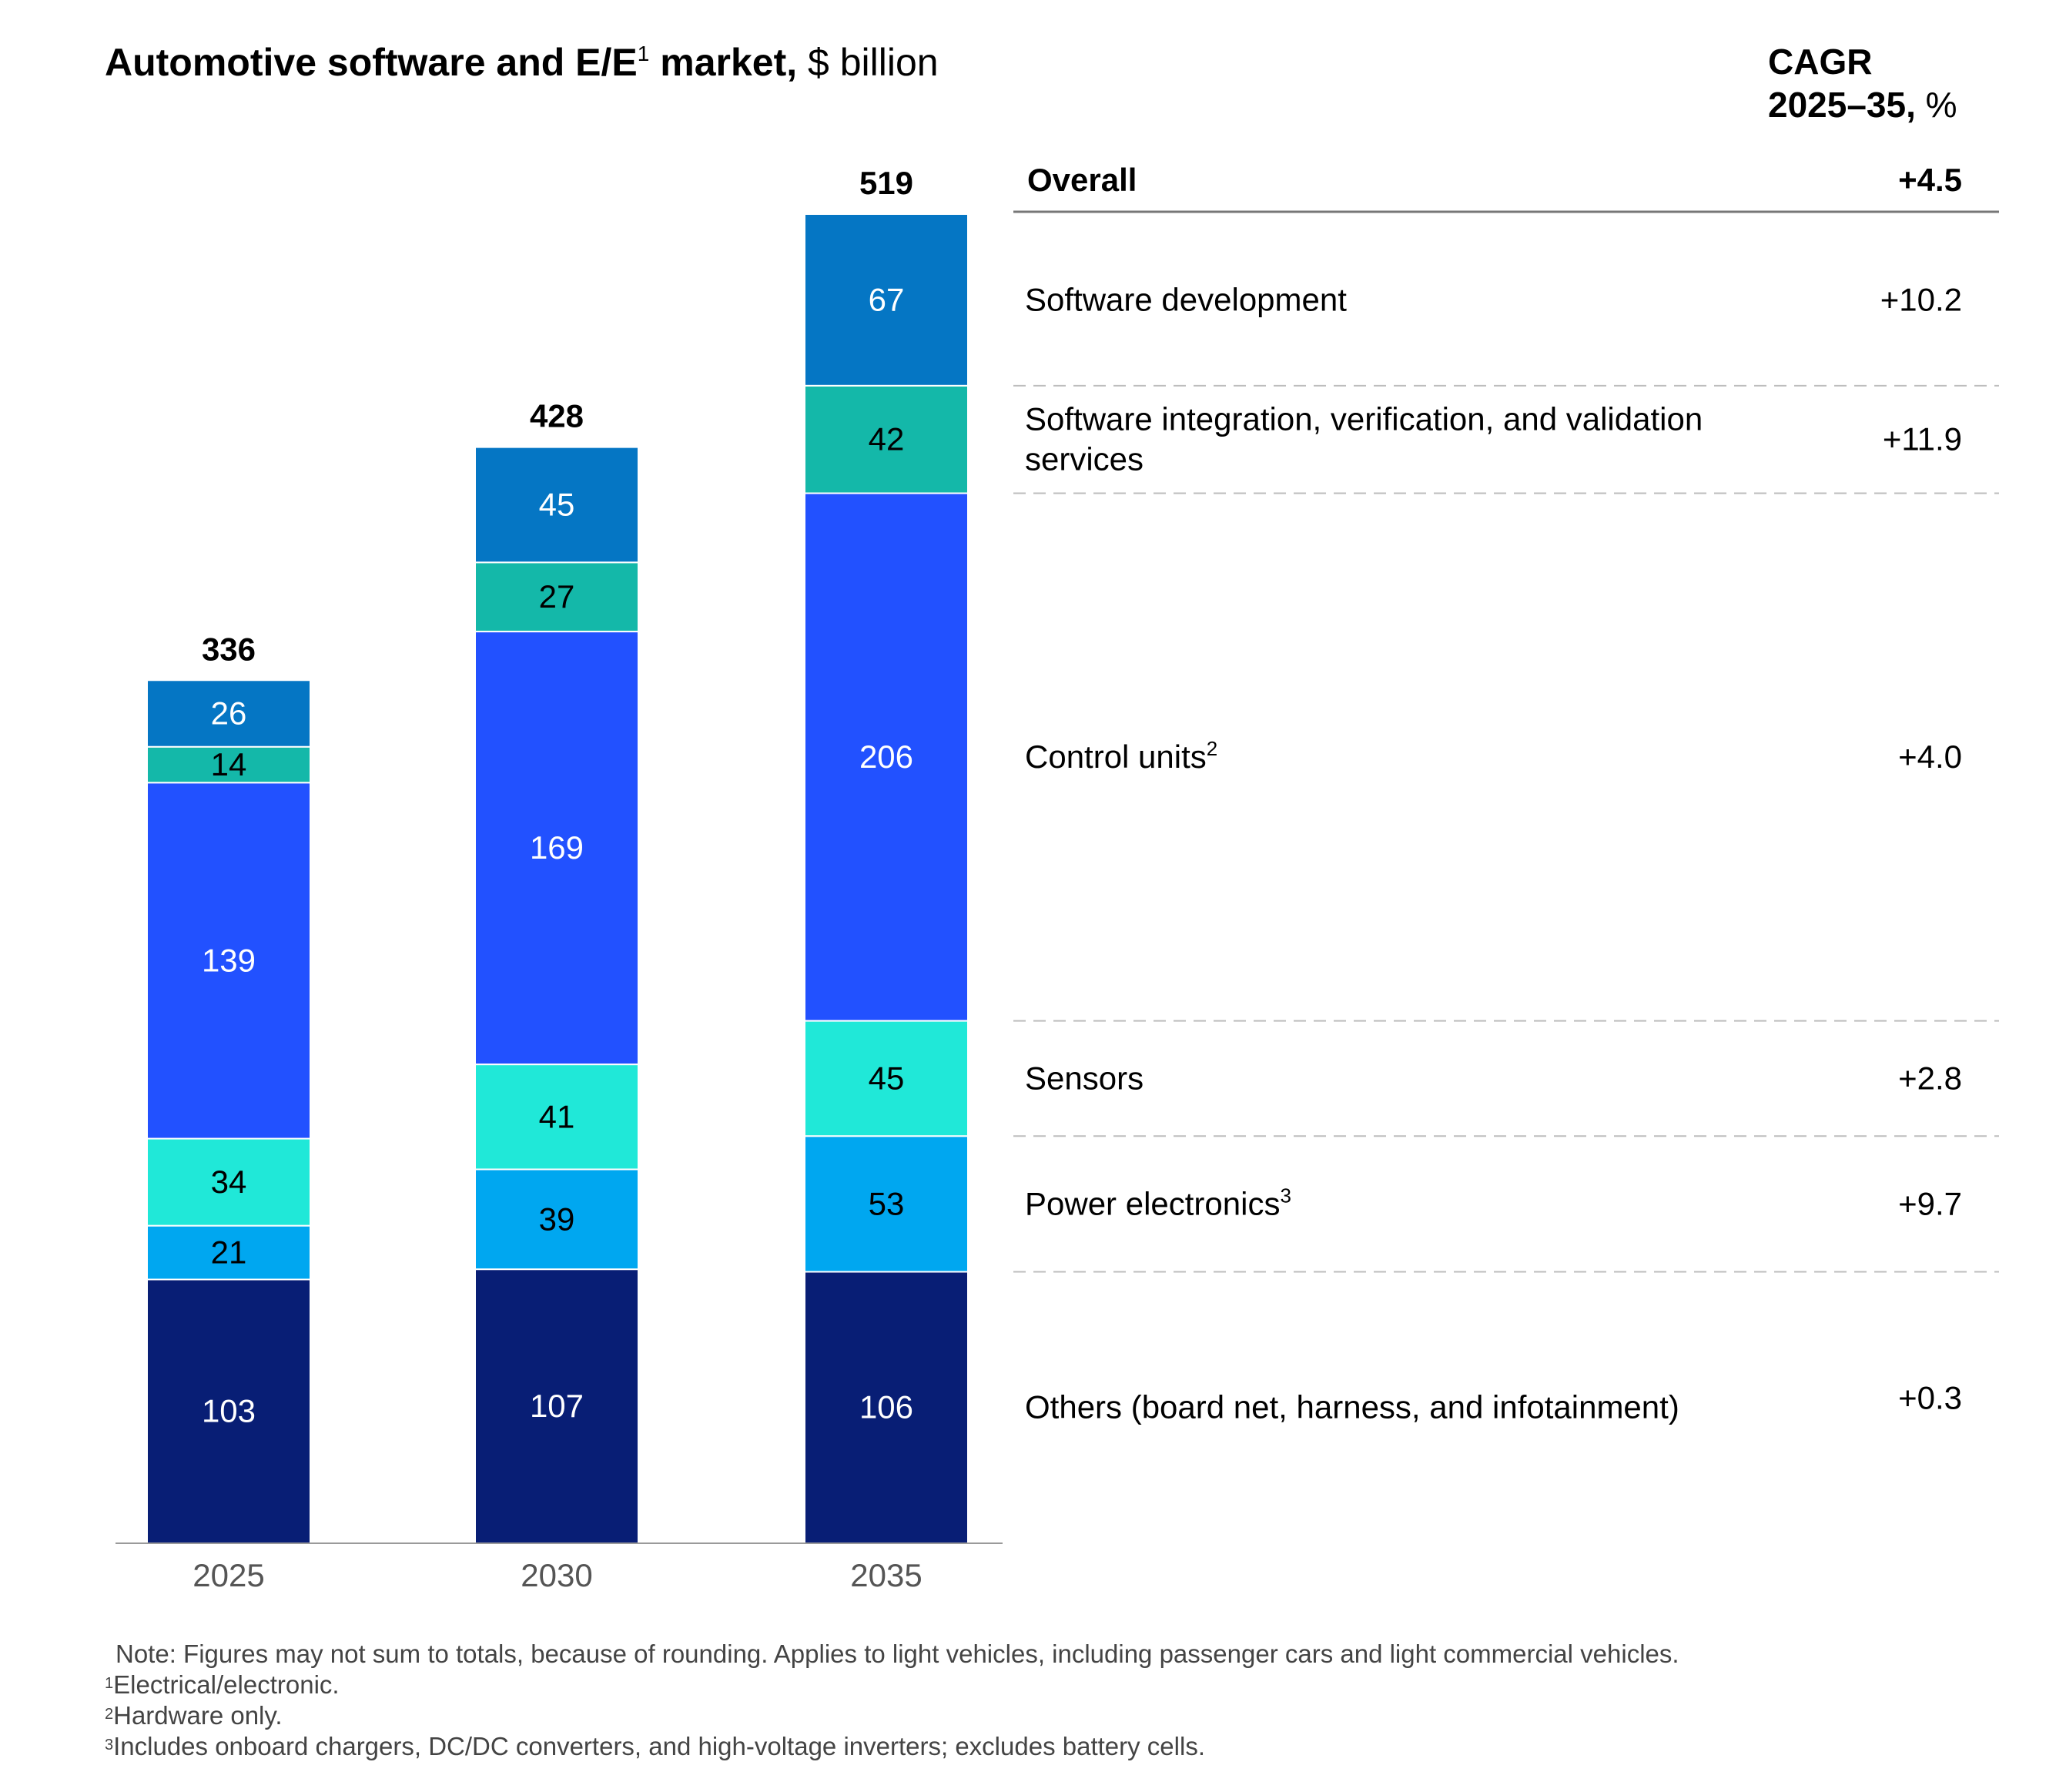  I want to click on segment-label-2035-5: 67, so click(887, 299).